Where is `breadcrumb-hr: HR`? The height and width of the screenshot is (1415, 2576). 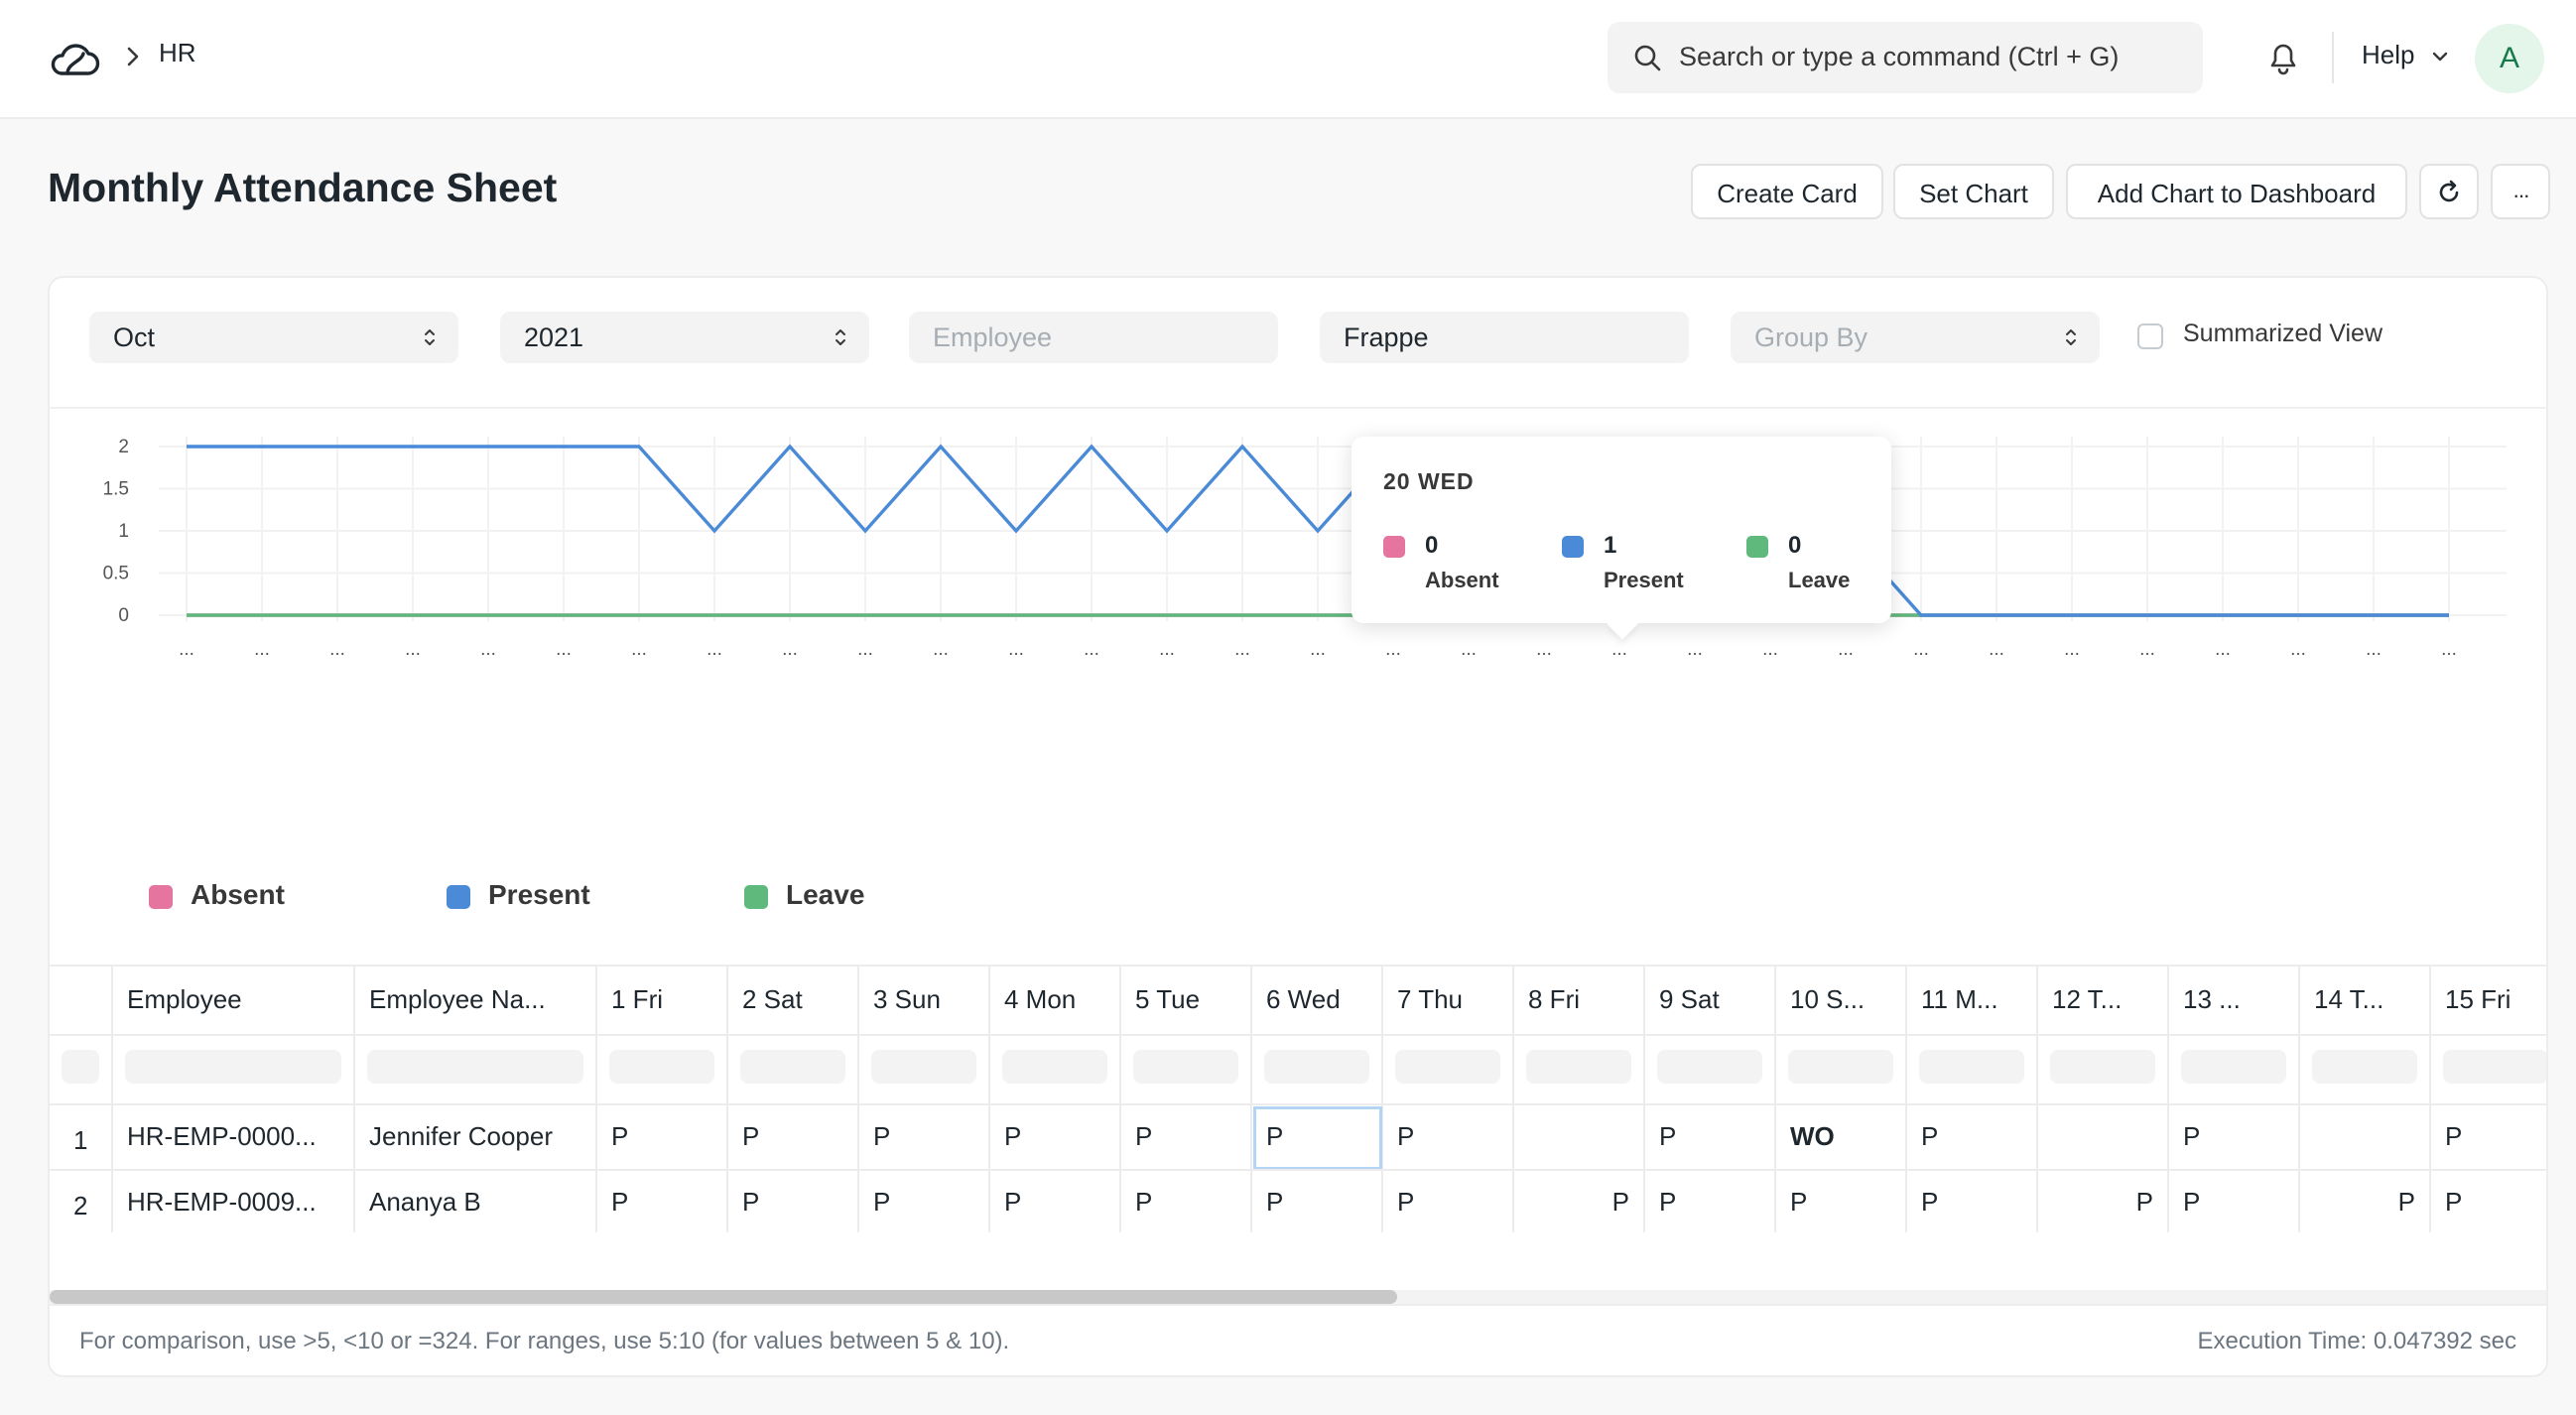 breadcrumb-hr: HR is located at coordinates (178, 52).